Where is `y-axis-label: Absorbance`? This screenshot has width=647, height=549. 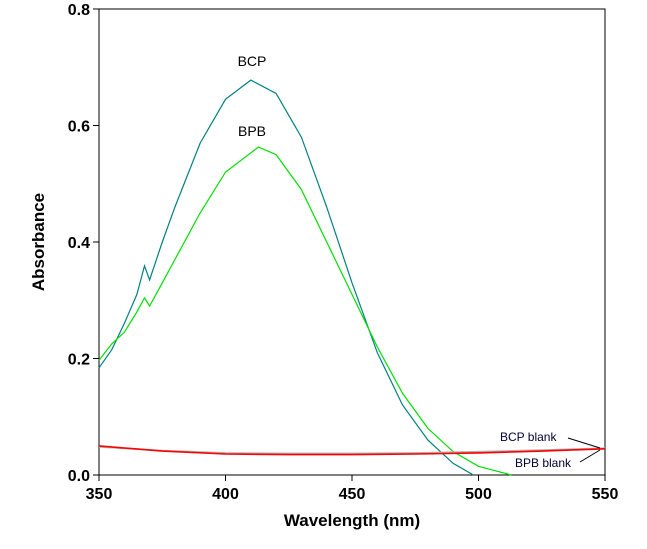 y-axis-label: Absorbance is located at coordinates (38, 242).